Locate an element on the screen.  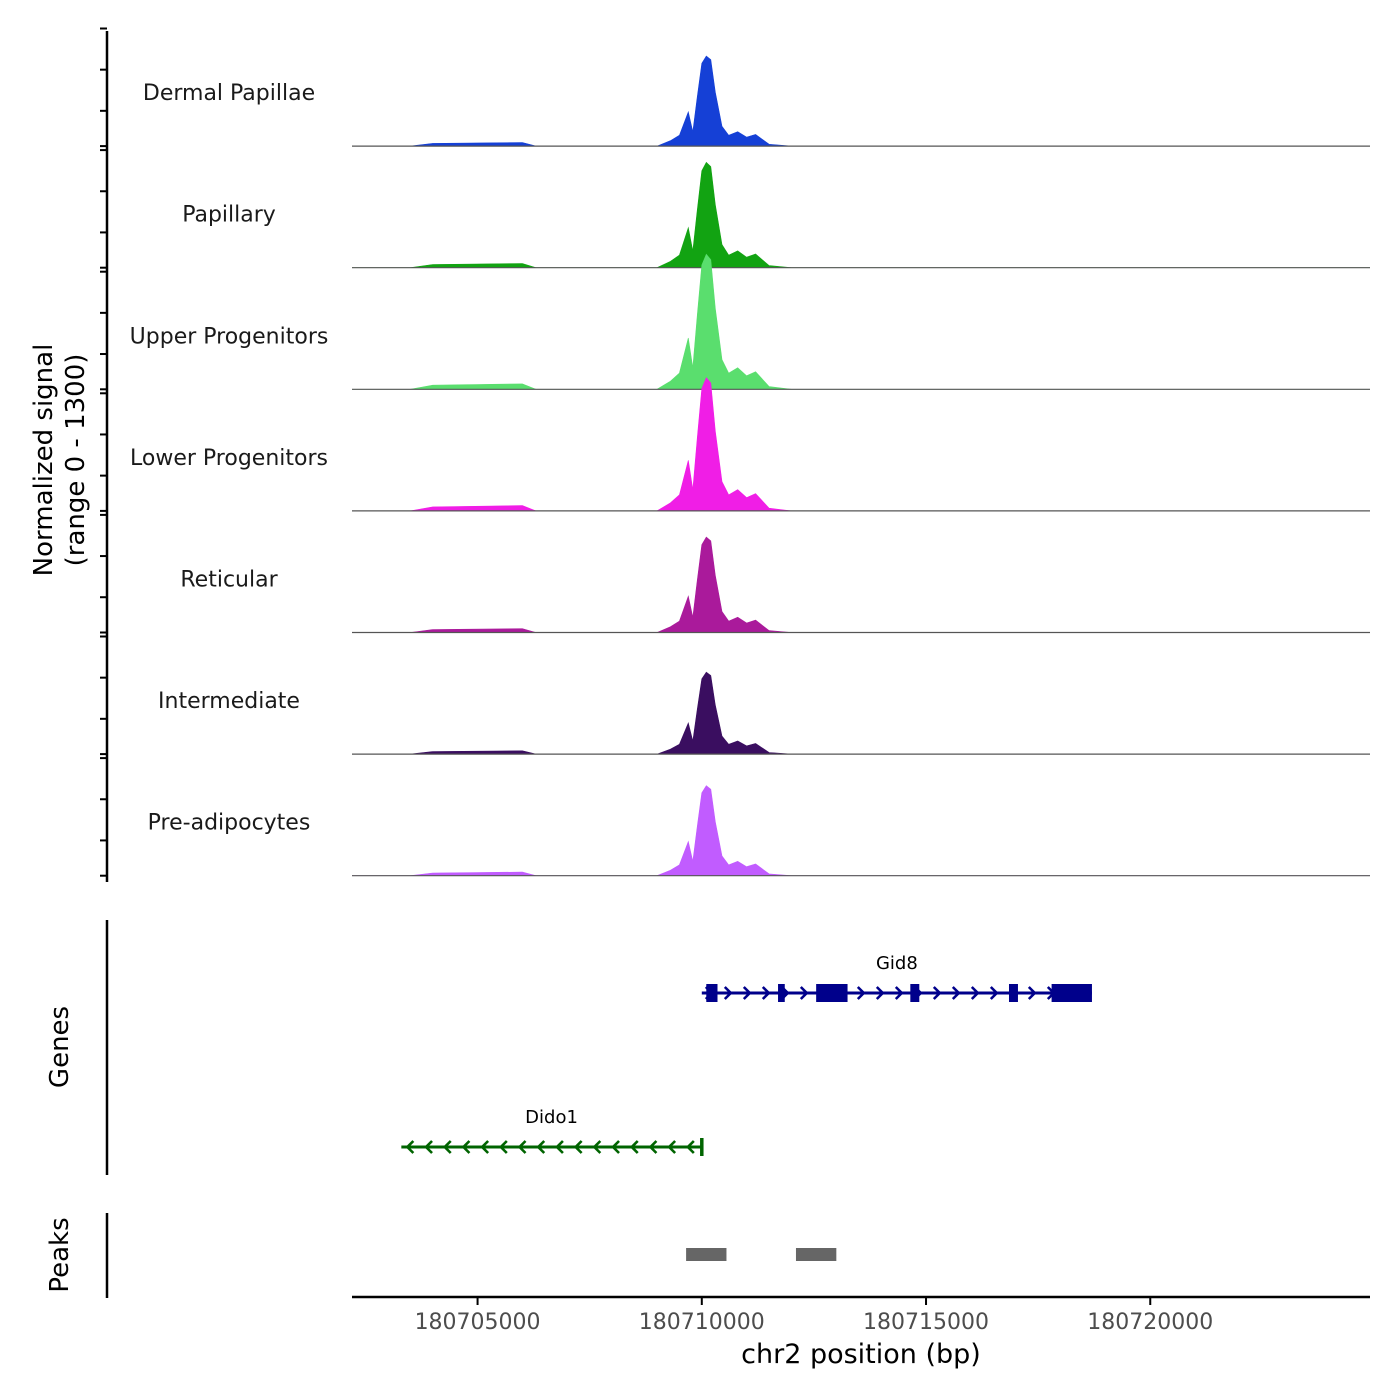
gene-model: Gid8 is located at coordinates (896, 977).